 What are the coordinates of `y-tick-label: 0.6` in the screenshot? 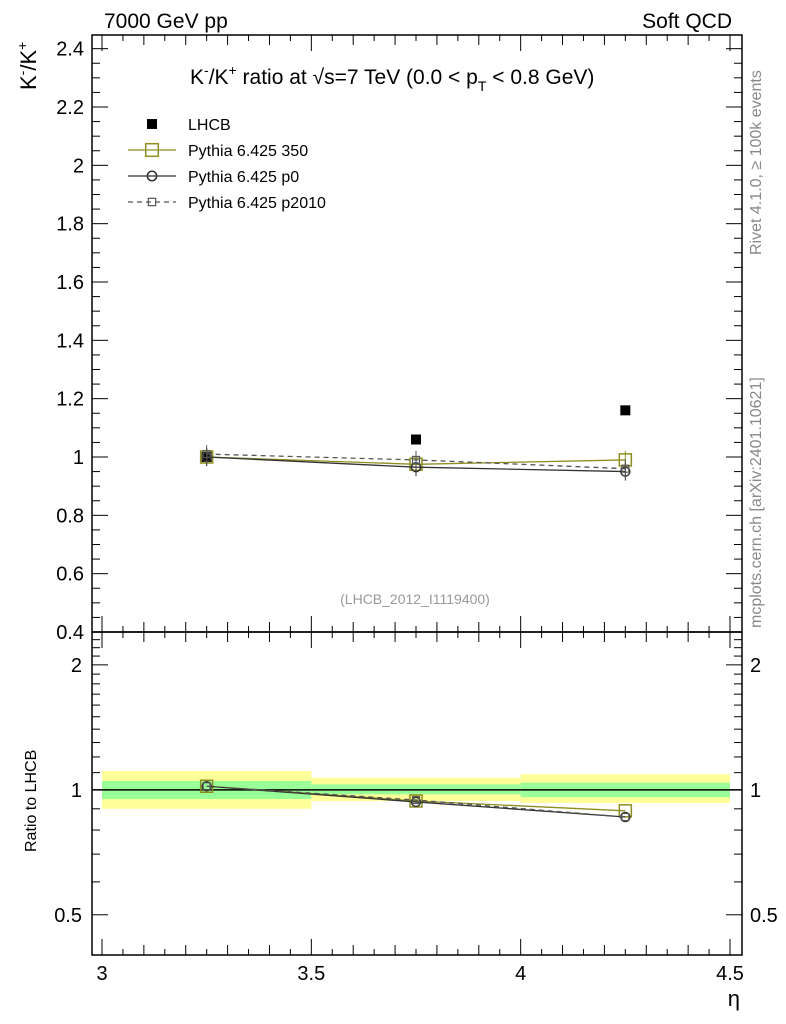 It's located at (70, 575).